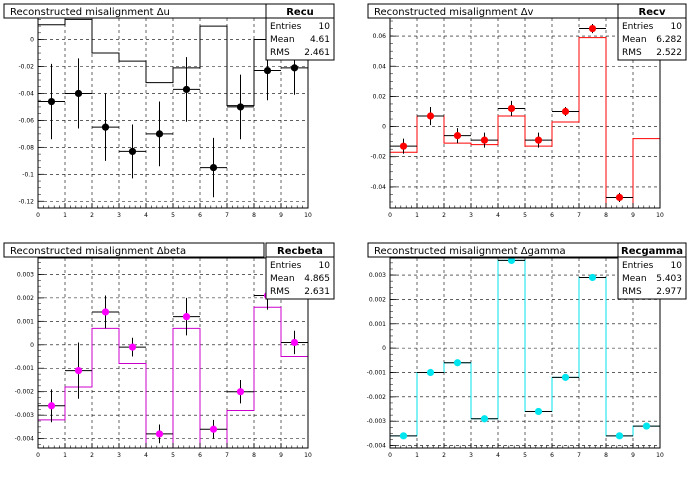 The width and height of the screenshot is (700, 480). Describe the element at coordinates (377, 446) in the screenshot. I see `y-tick-label: -0.004` at that location.